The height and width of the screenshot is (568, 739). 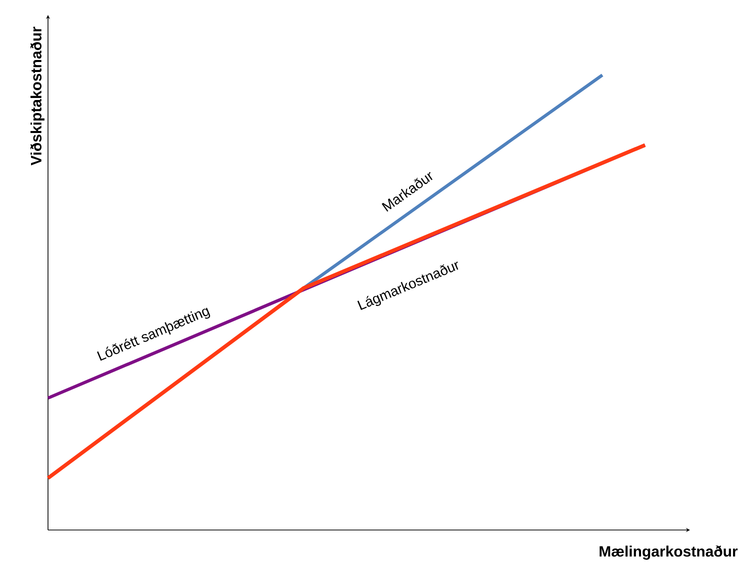 I want to click on x-axis-title: Mælingarkostnaður, so click(x=669, y=553).